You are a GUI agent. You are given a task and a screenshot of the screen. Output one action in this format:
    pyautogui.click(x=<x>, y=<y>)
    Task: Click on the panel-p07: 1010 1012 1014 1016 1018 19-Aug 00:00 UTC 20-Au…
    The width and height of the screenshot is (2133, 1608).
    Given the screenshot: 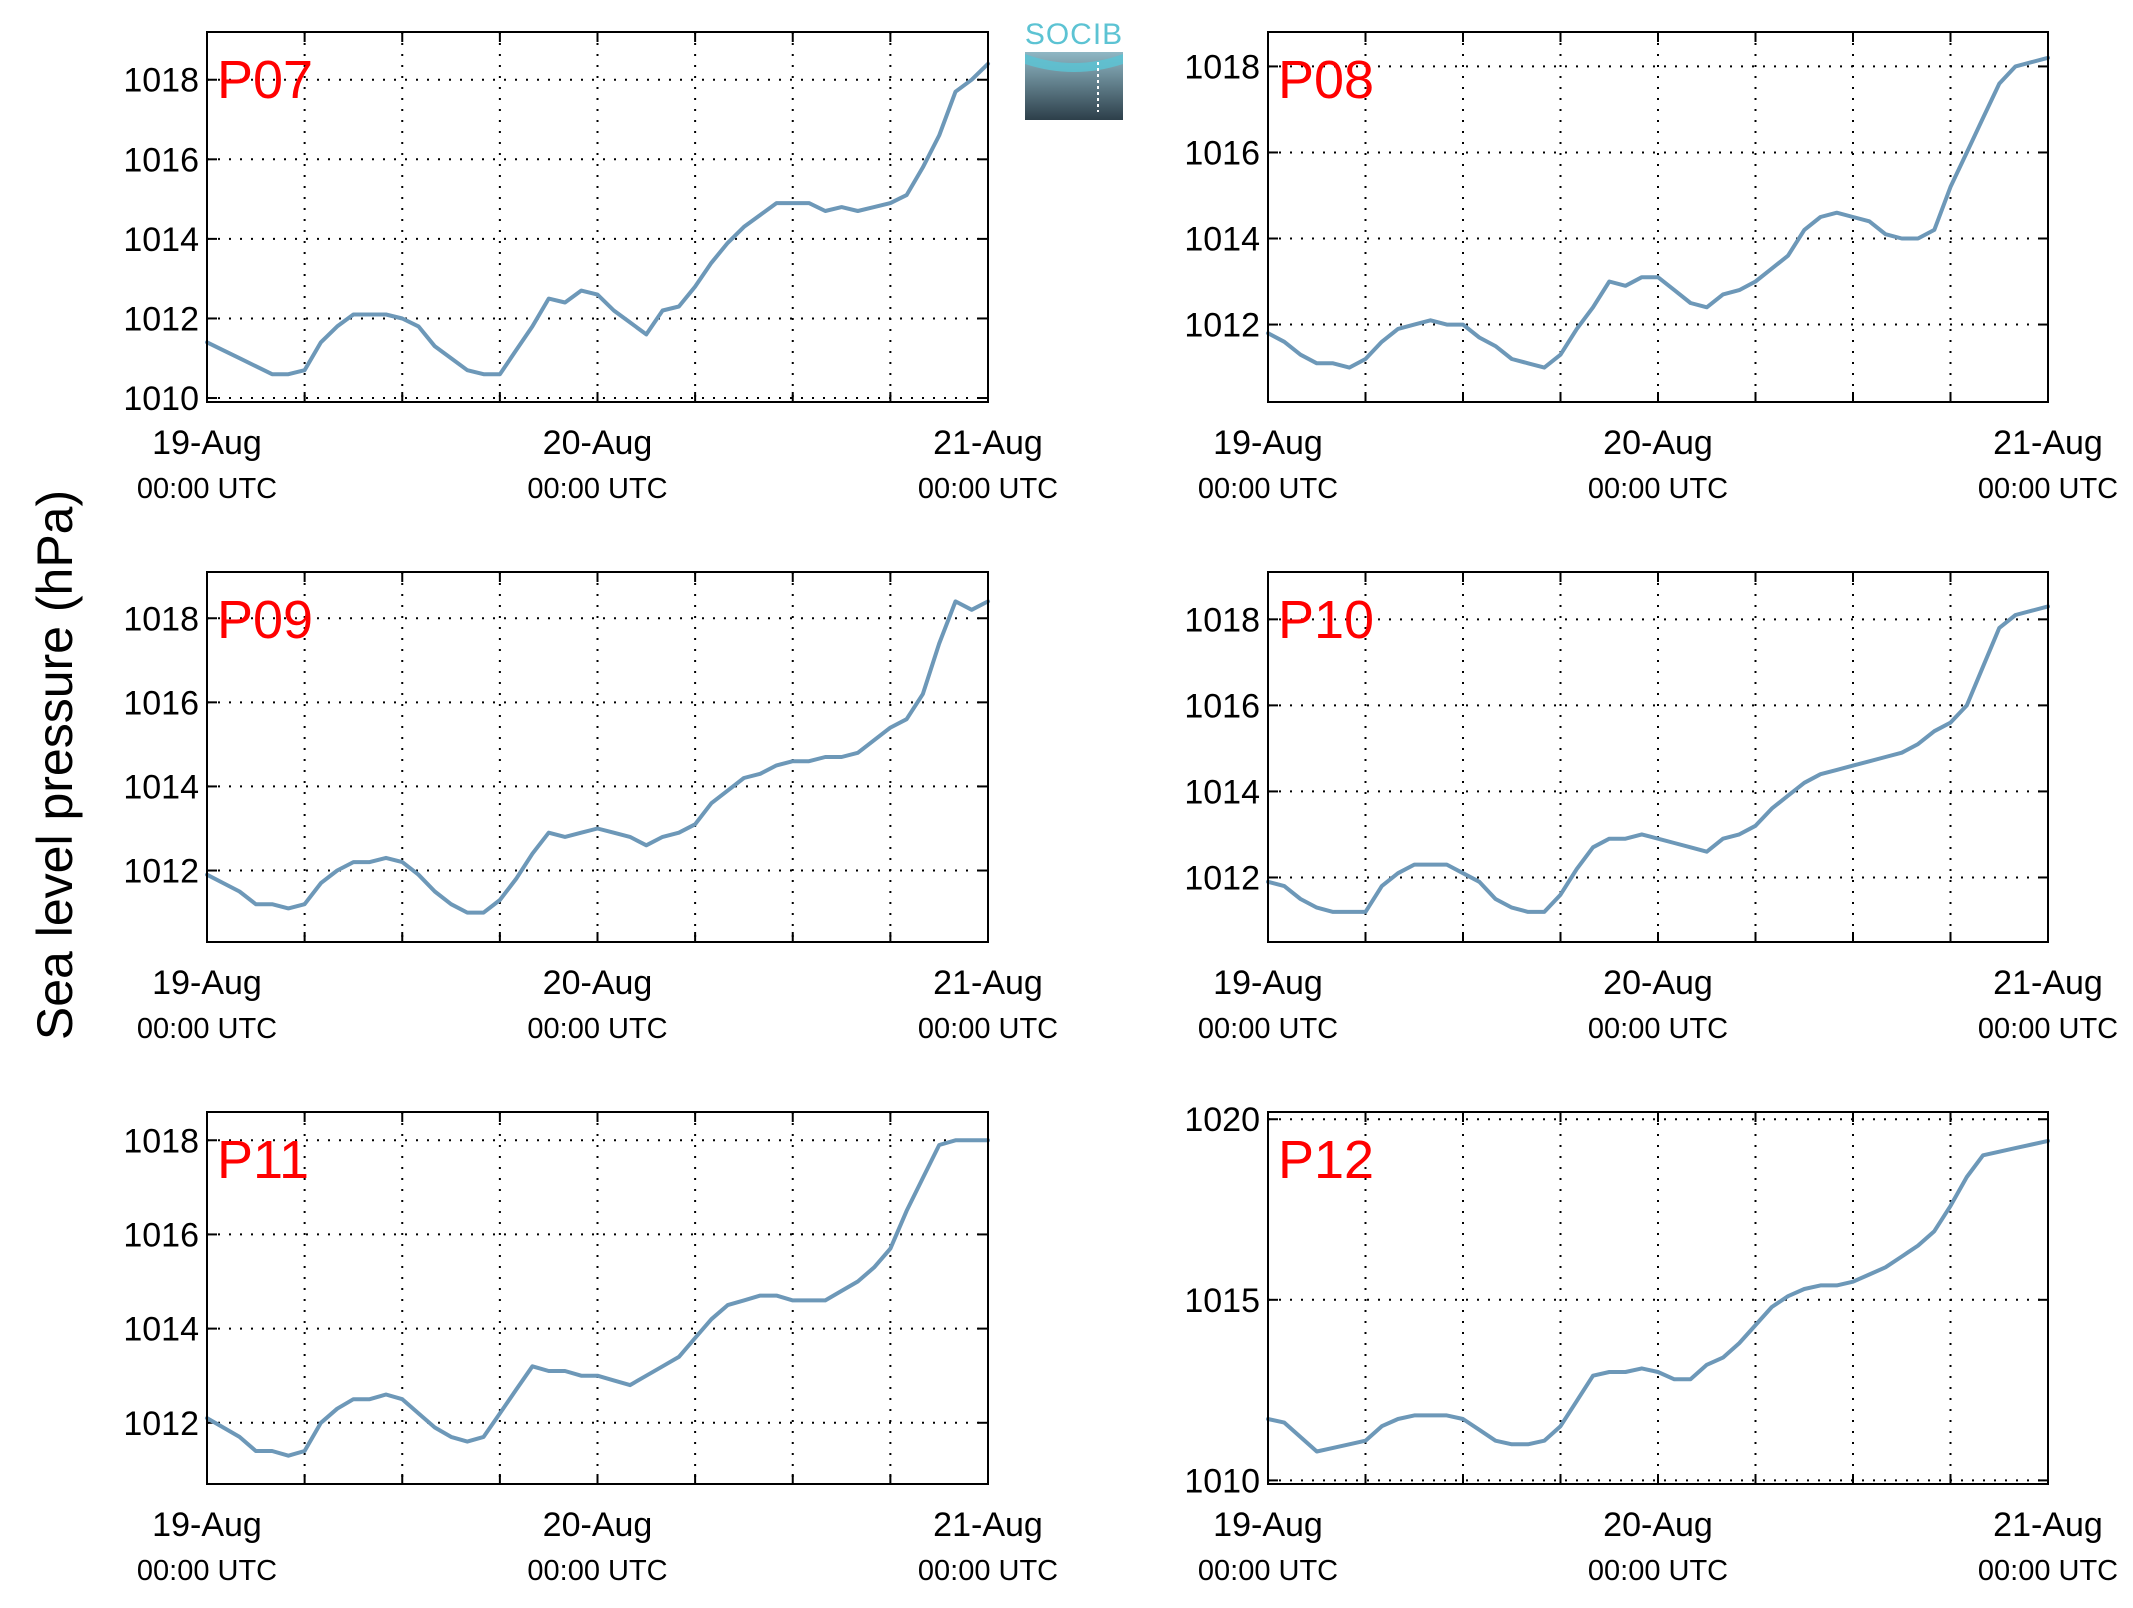 What is the action you would take?
    pyautogui.click(x=590, y=268)
    